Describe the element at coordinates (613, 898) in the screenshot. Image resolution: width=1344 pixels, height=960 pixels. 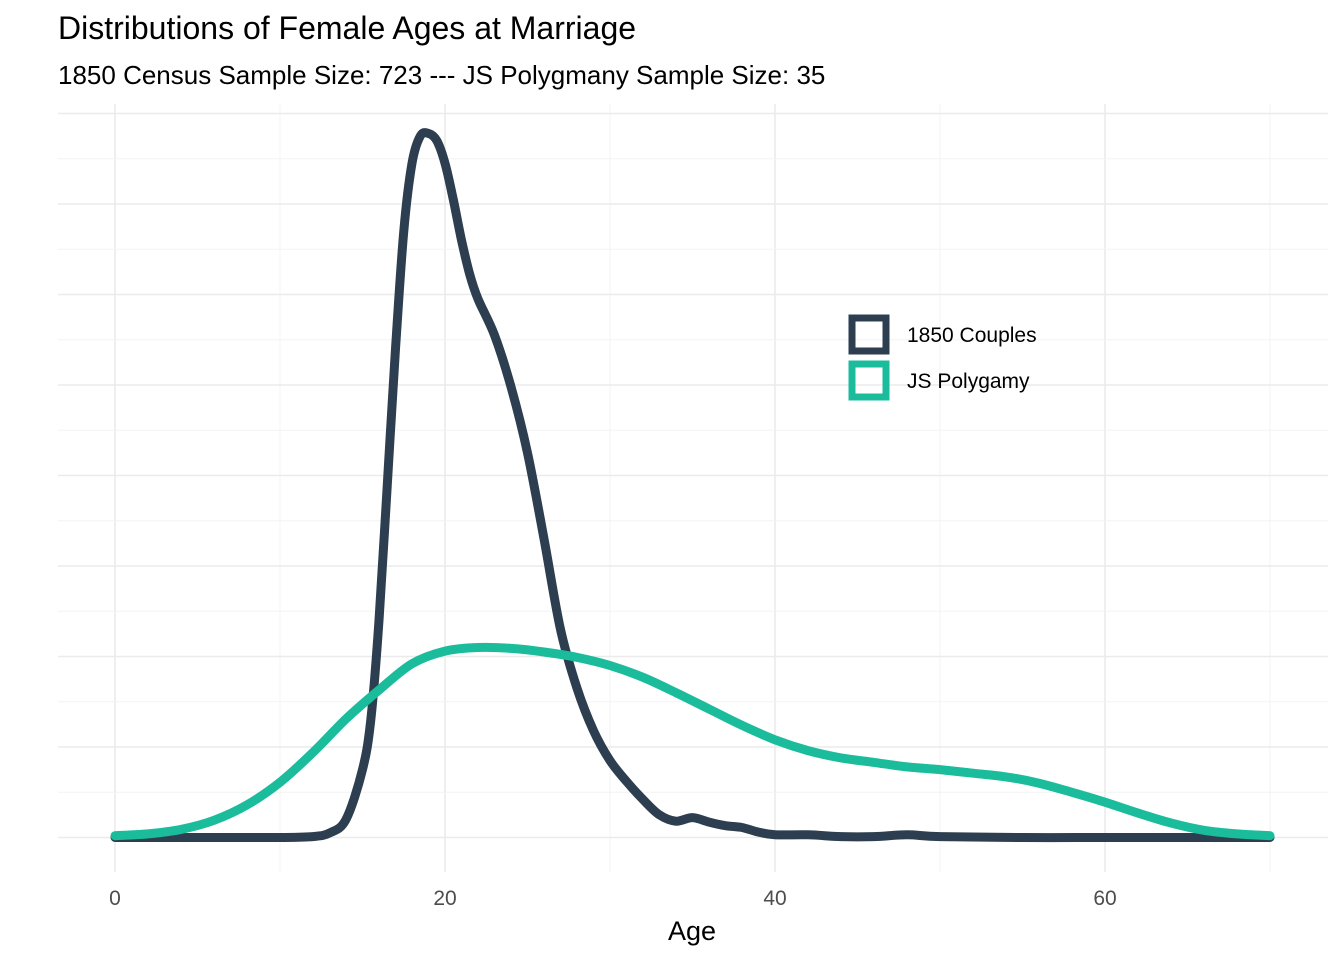
I see `x-axis-ticks: 0 20 40 60` at that location.